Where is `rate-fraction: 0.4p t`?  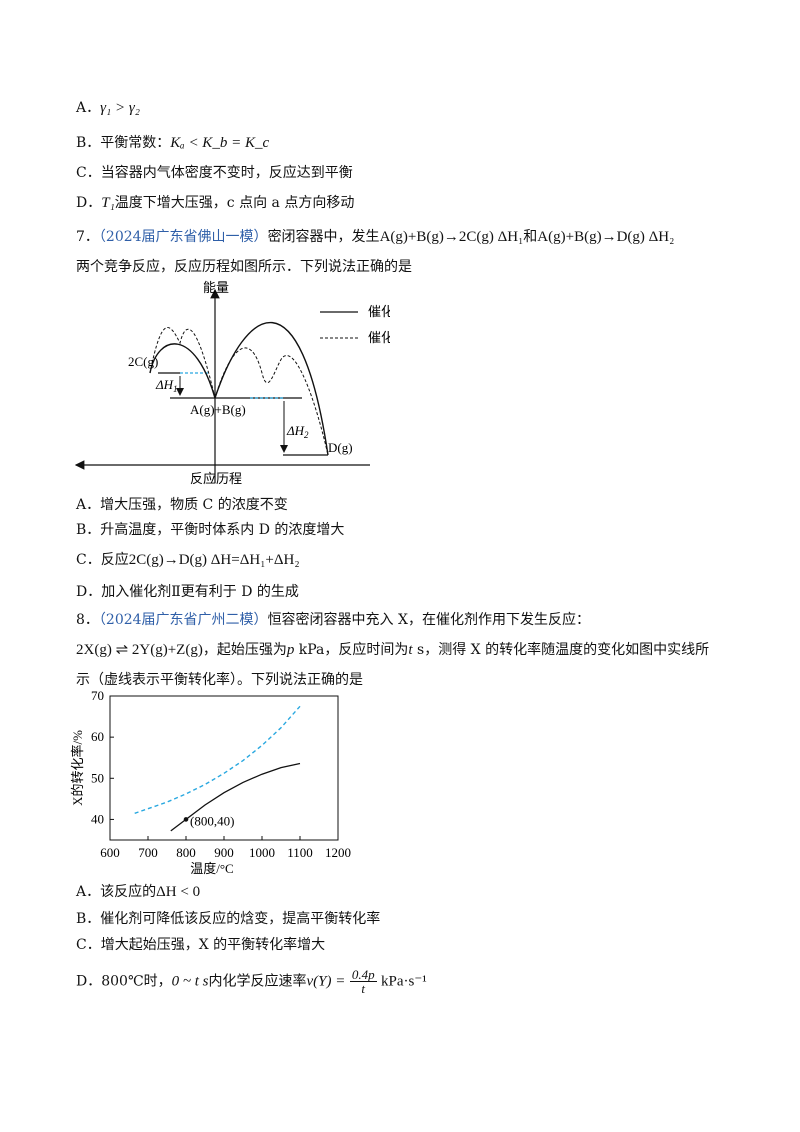 rate-fraction: 0.4p t is located at coordinates (363, 981).